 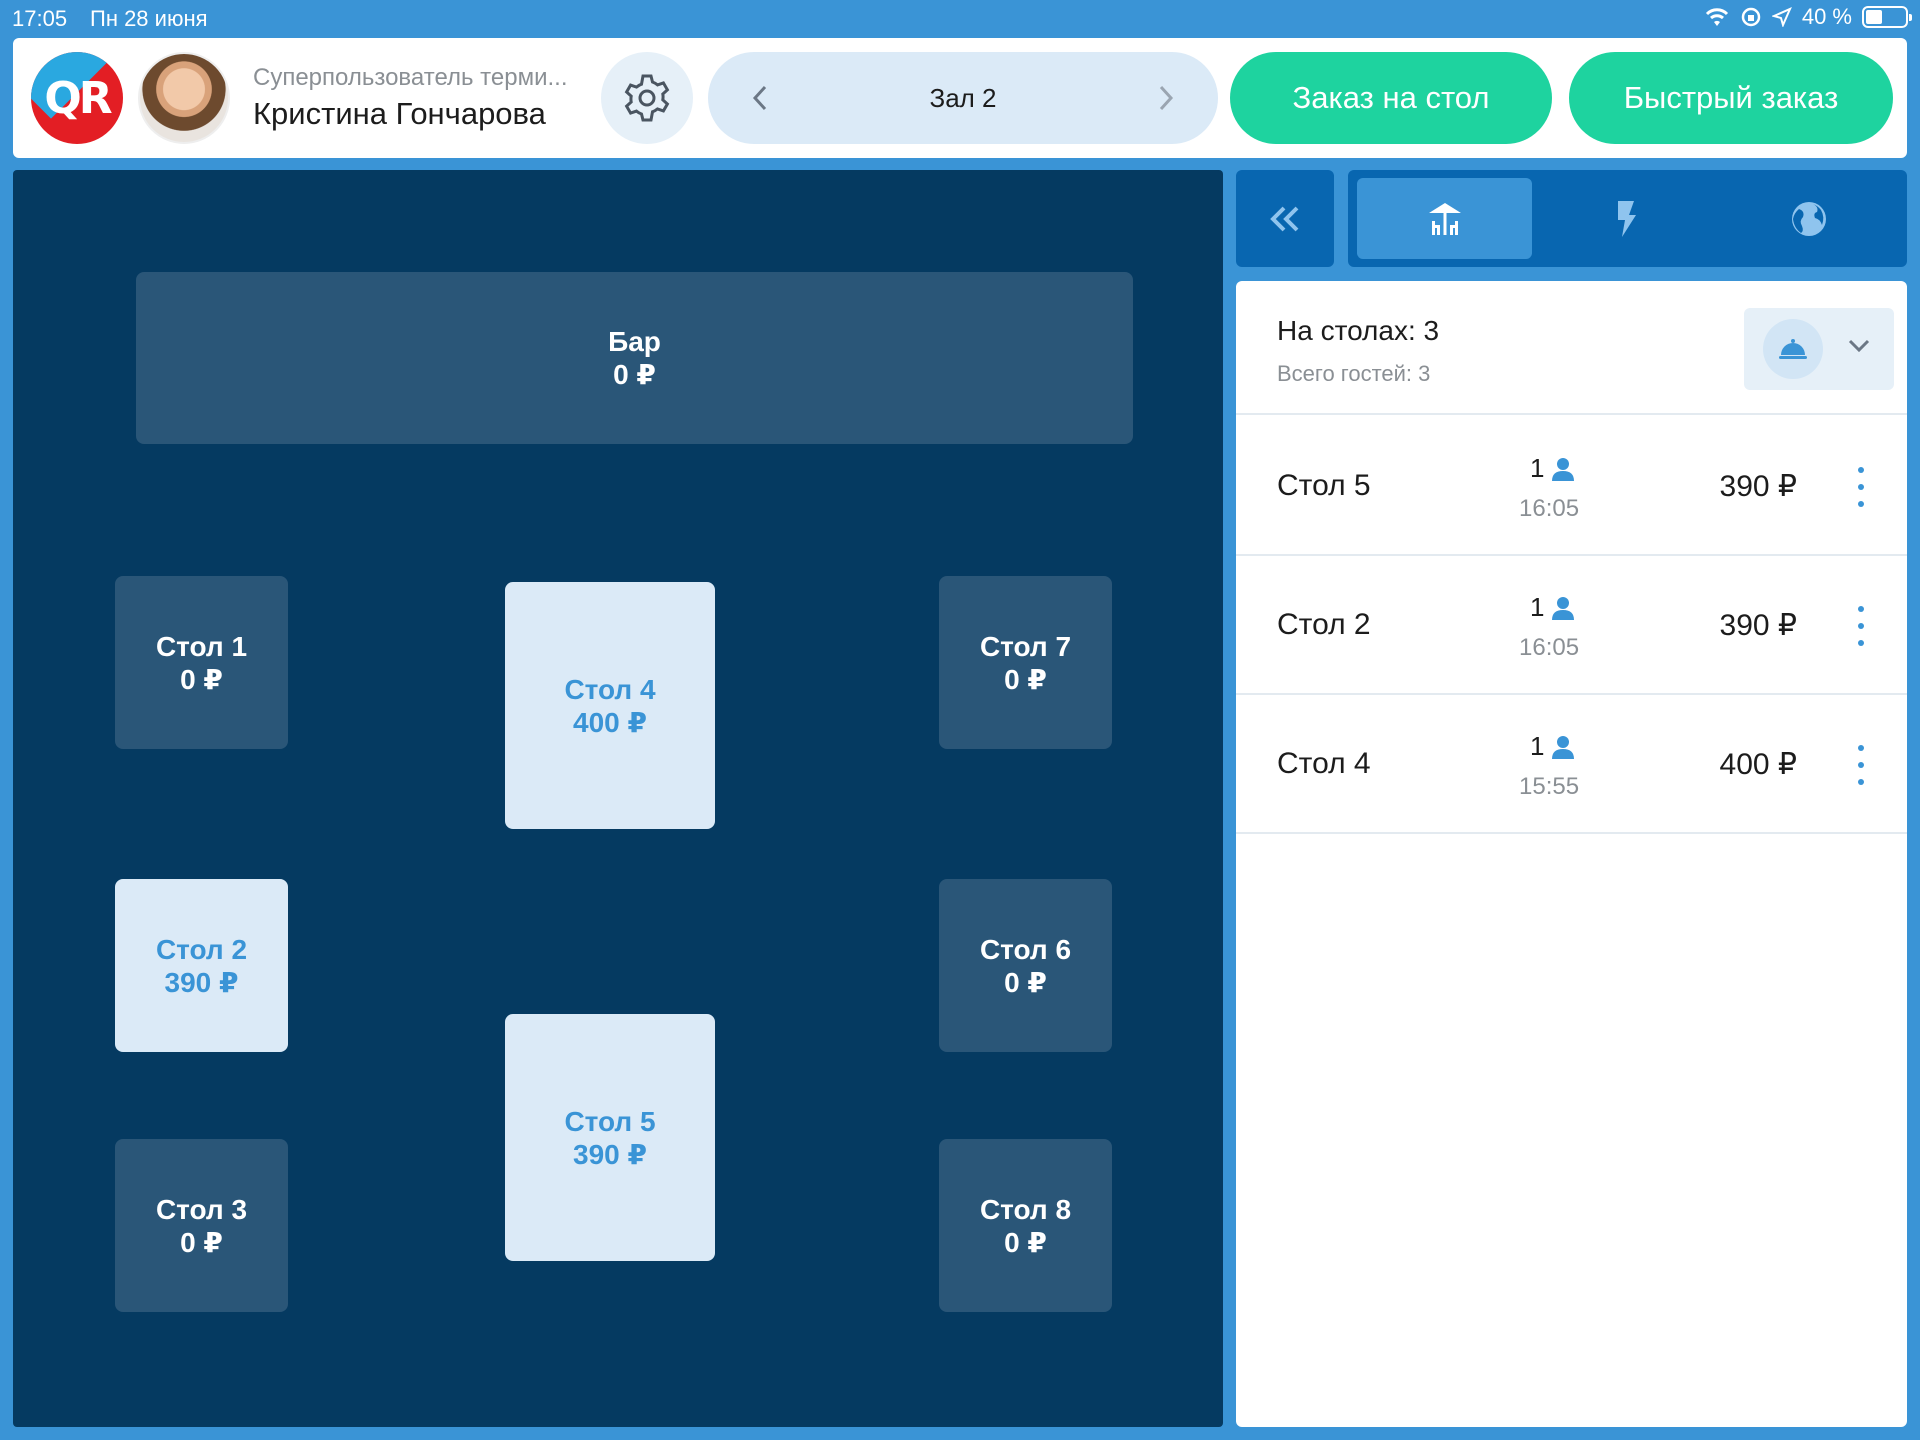 I want to click on status-bar: 17:05 Пн 28 июня 40 %, so click(x=960, y=18).